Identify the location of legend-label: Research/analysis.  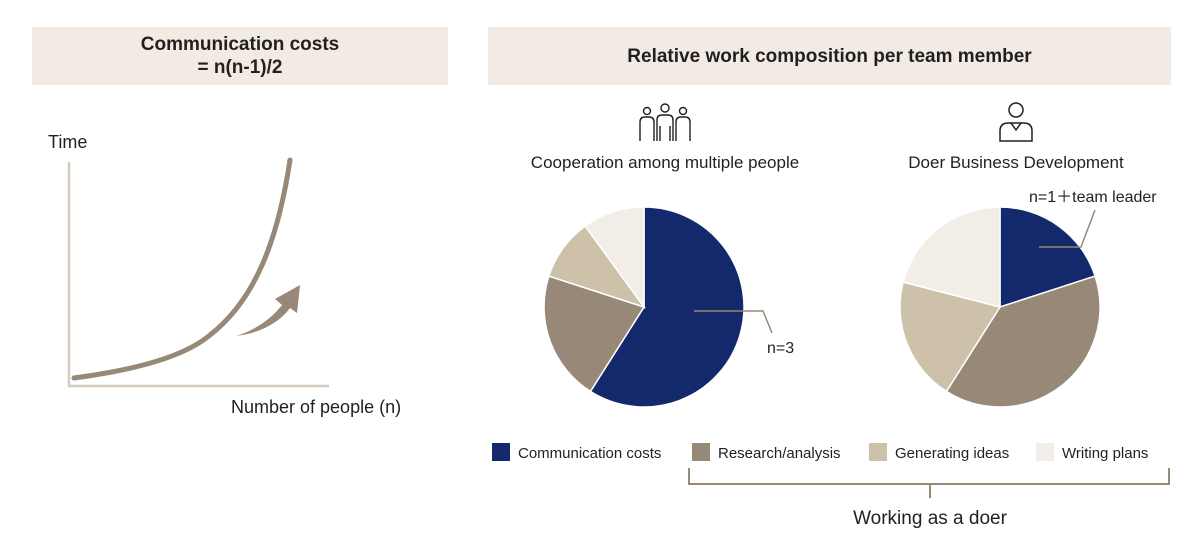
(779, 453).